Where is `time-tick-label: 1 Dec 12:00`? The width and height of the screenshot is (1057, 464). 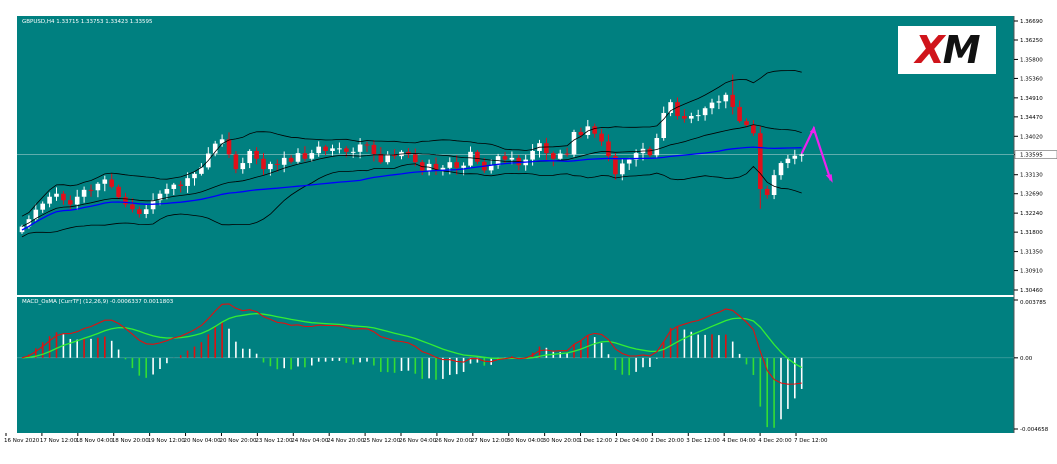 time-tick-label: 1 Dec 12:00 is located at coordinates (596, 441).